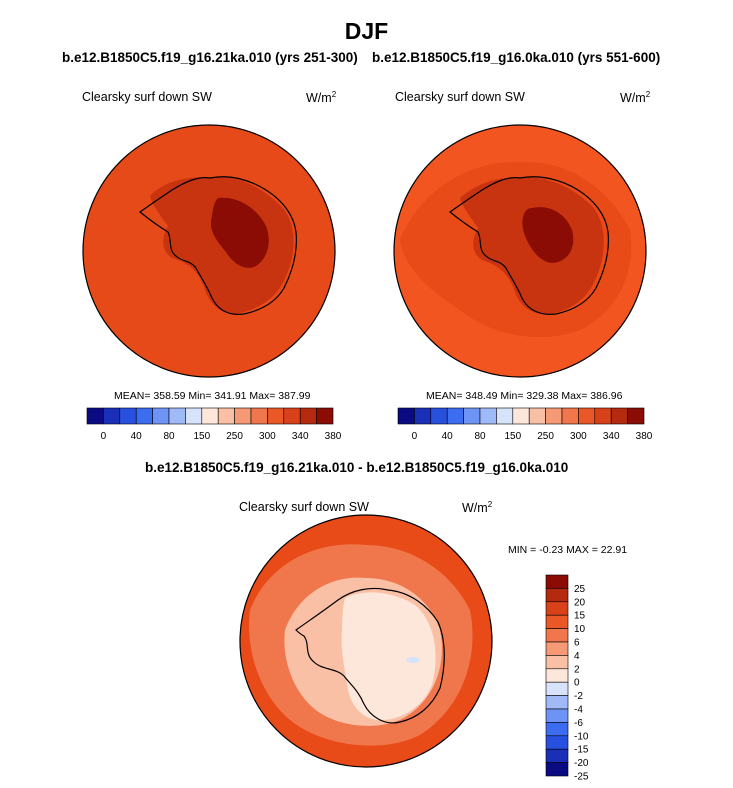 The height and width of the screenshot is (788, 733). What do you see at coordinates (239, 232) in the screenshot?
I see `map-left-ice-inner` at bounding box center [239, 232].